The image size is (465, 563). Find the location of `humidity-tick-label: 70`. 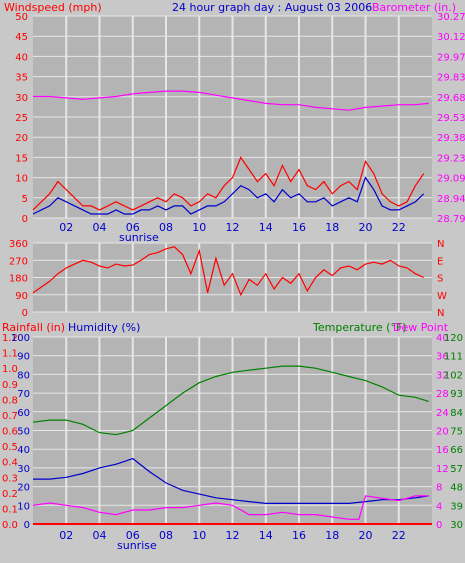

humidity-tick-label: 70 is located at coordinates (23, 394).